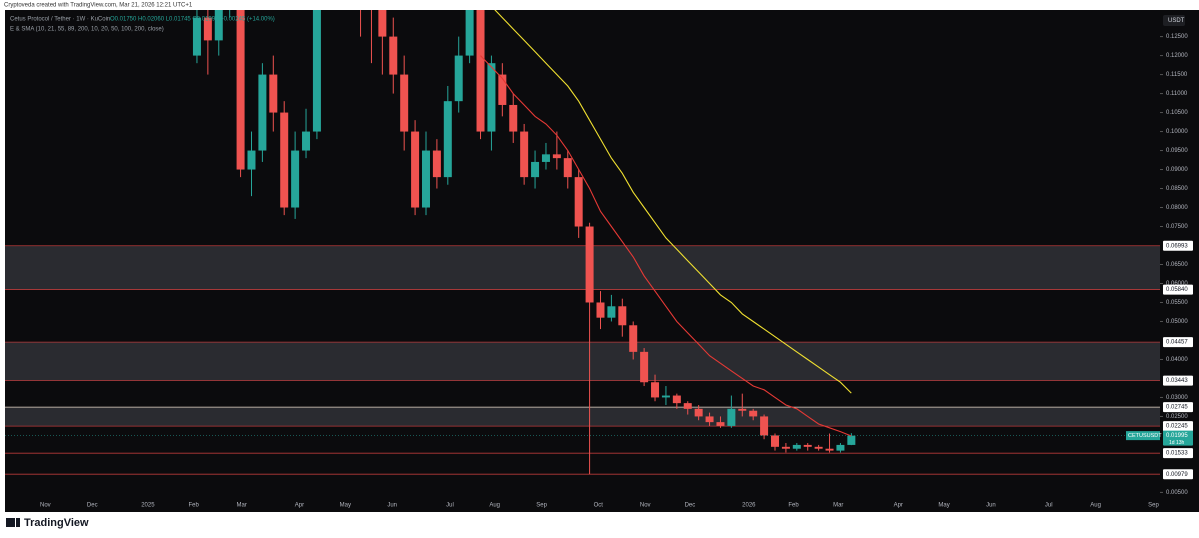 Image resolution: width=1199 pixels, height=538 pixels. I want to click on y-tick-label: 0.11500, so click(1177, 75).